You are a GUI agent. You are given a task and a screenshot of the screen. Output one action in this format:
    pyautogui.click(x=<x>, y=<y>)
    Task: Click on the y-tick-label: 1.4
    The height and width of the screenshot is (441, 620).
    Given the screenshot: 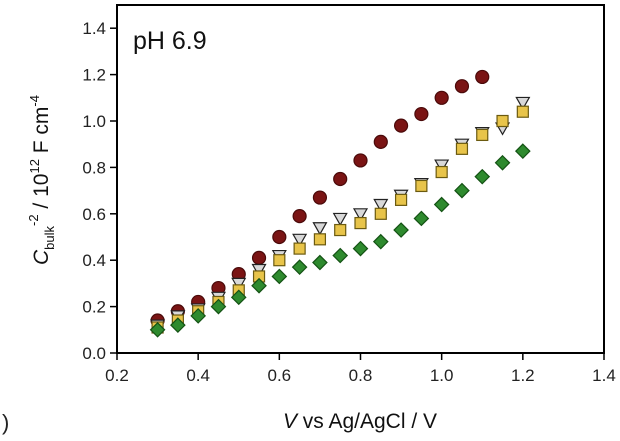 What is the action you would take?
    pyautogui.click(x=94, y=28)
    